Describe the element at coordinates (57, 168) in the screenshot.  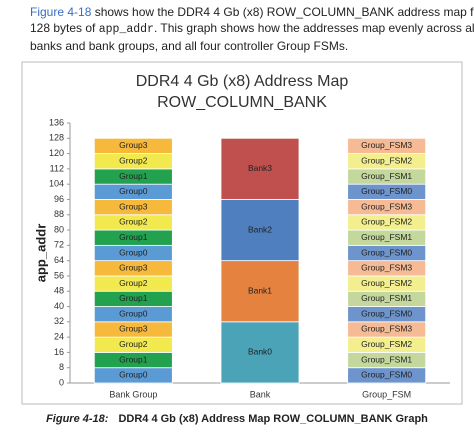
I see `y-tick-label: 112` at that location.